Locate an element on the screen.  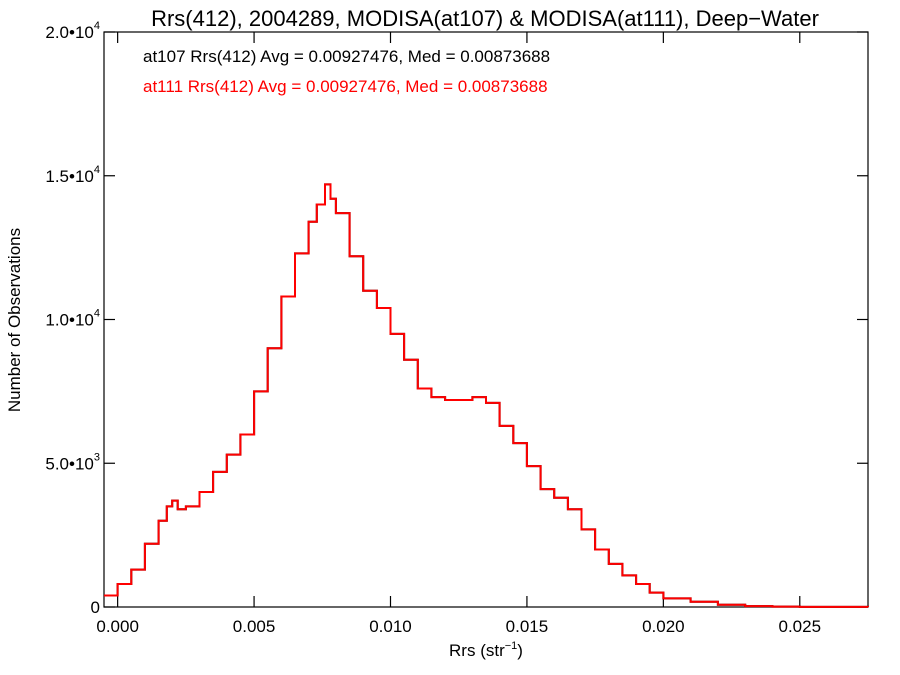
y-tick-label: 0 is located at coordinates (95, 607).